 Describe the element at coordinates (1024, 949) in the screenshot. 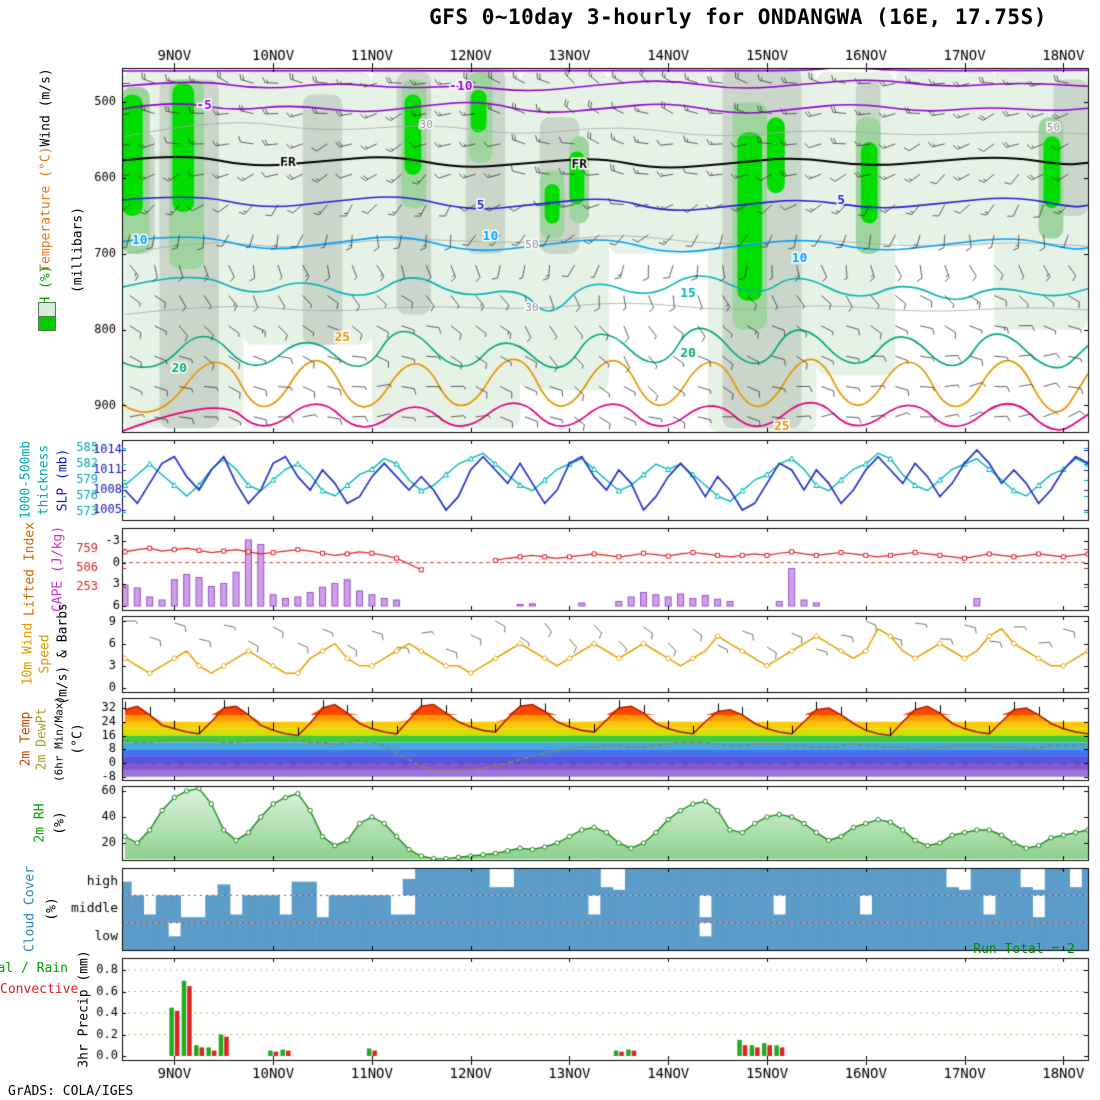

I see `run-total-label: Run Total = 2` at that location.